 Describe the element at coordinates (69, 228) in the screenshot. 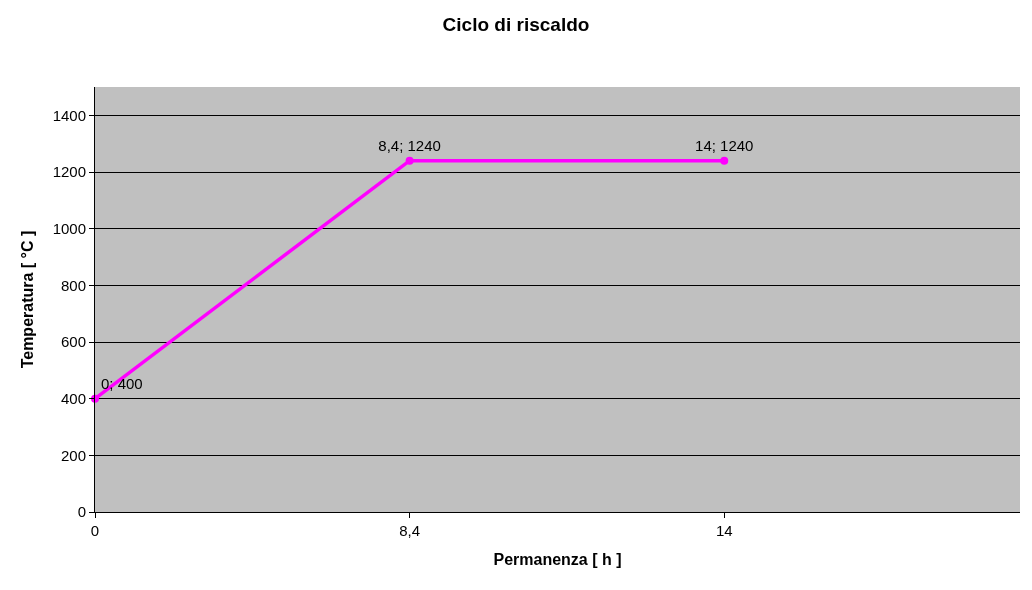

I see `y-tick-label: 1000` at that location.